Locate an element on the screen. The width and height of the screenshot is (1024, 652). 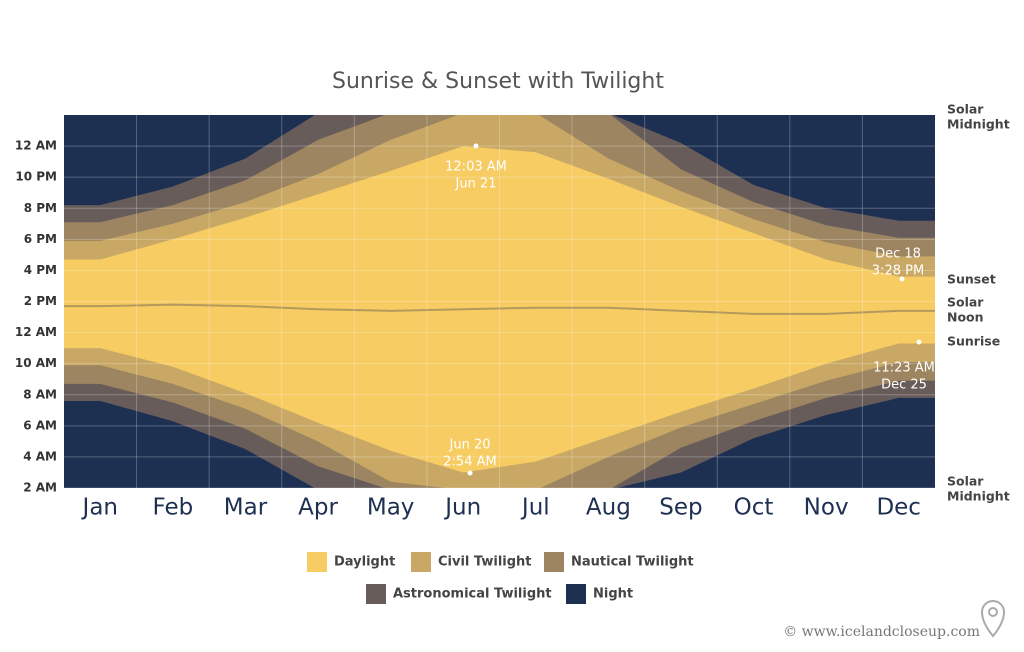
chart-title: Sunrise & Sunset with Twilight is located at coordinates (498, 81).